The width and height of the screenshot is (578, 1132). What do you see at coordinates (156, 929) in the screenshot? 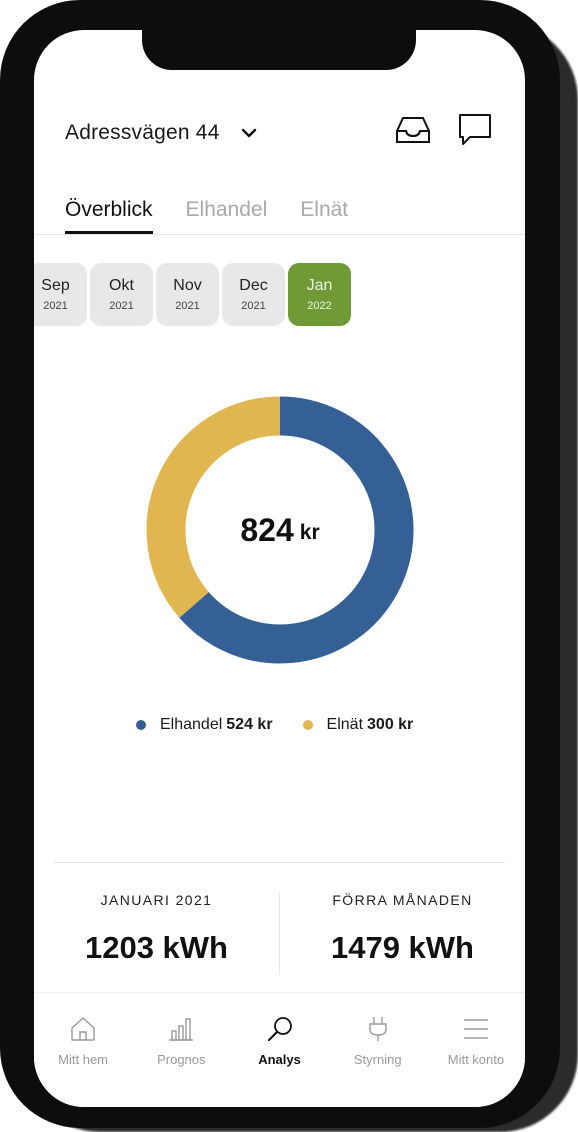
I see `stat-current-month: JANUARI 2021 1203 kWh` at bounding box center [156, 929].